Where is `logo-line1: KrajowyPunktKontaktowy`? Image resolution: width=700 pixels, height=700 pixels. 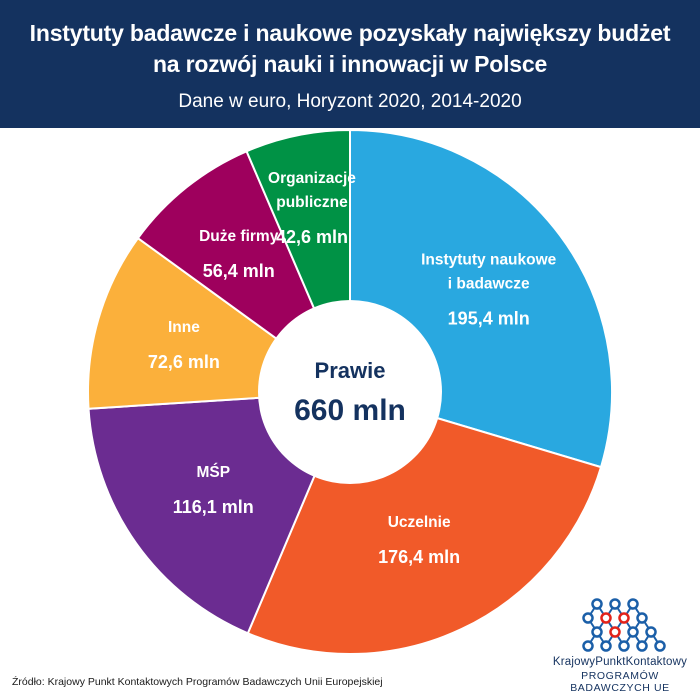
logo-line1: KrajowyPunktKontaktowy is located at coordinates (620, 662).